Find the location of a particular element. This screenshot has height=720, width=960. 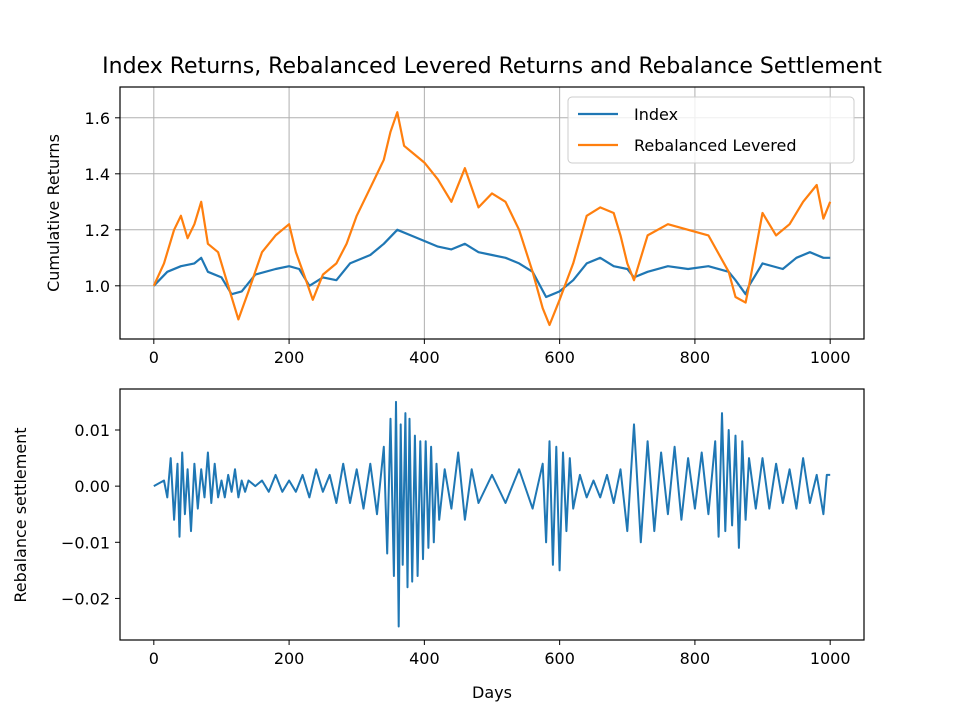

top-xtick-label-1: 200 is located at coordinates (289, 357).